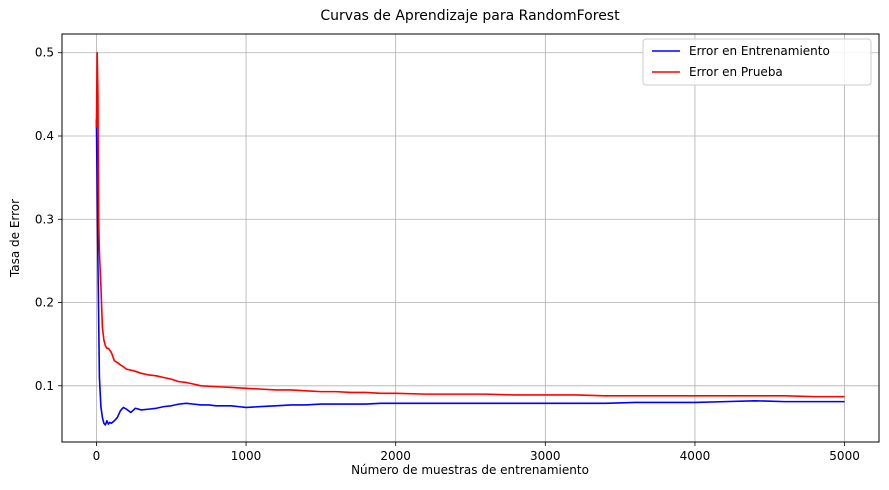 The image size is (889, 490). Describe the element at coordinates (470, 16) in the screenshot. I see `chart-title: Curvas de Aprendizaje para RandomForest` at that location.